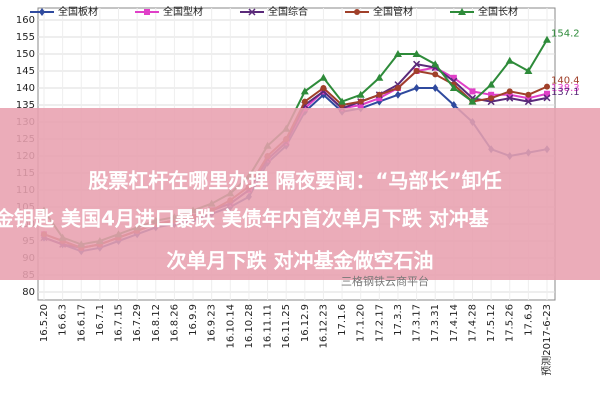  Describe the element at coordinates (28, 292) in the screenshot. I see `y-tick-label: 80` at that location.